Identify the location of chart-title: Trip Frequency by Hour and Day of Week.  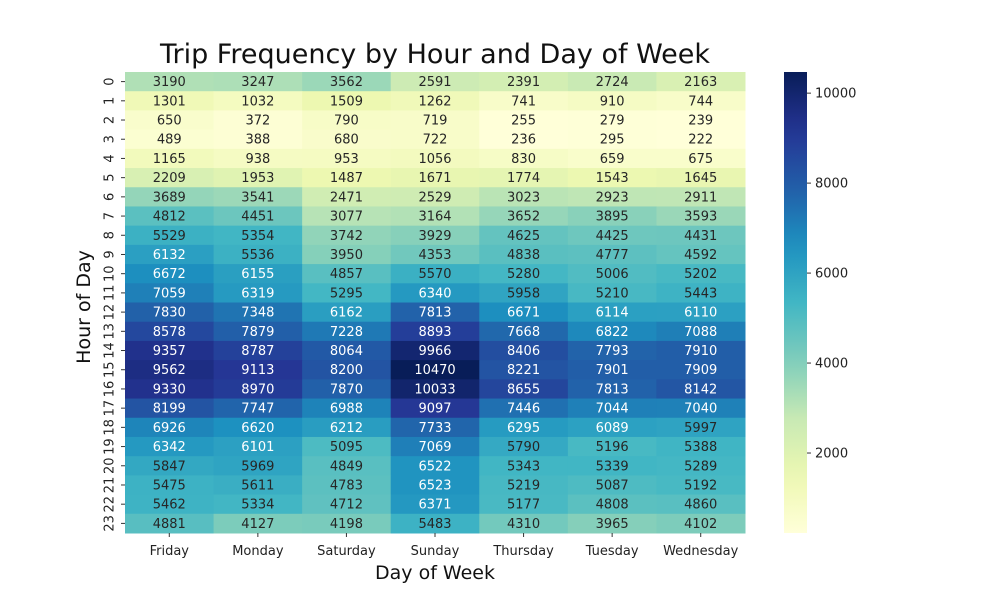
(434, 54).